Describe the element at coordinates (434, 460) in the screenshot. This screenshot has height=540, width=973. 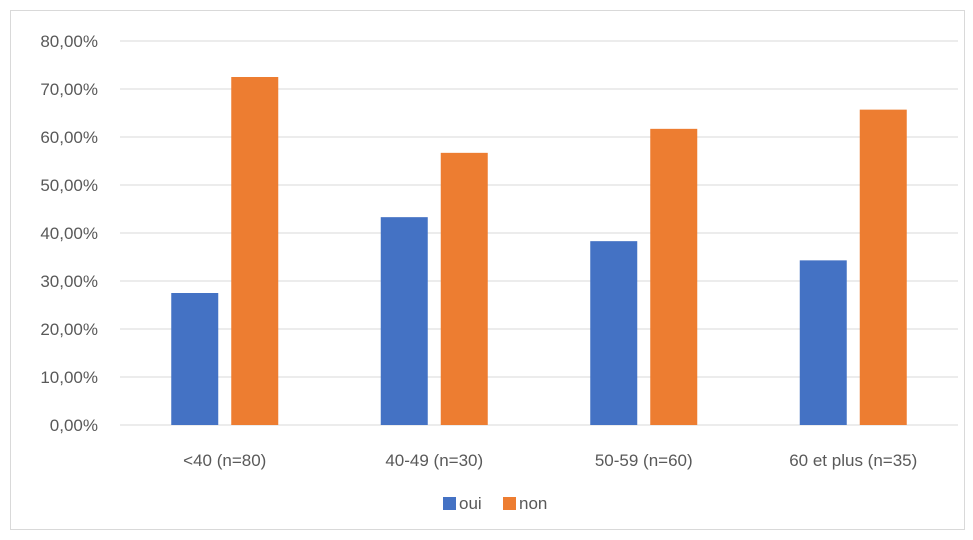
I see `x-tick-label: 40-49 (n=30)` at that location.